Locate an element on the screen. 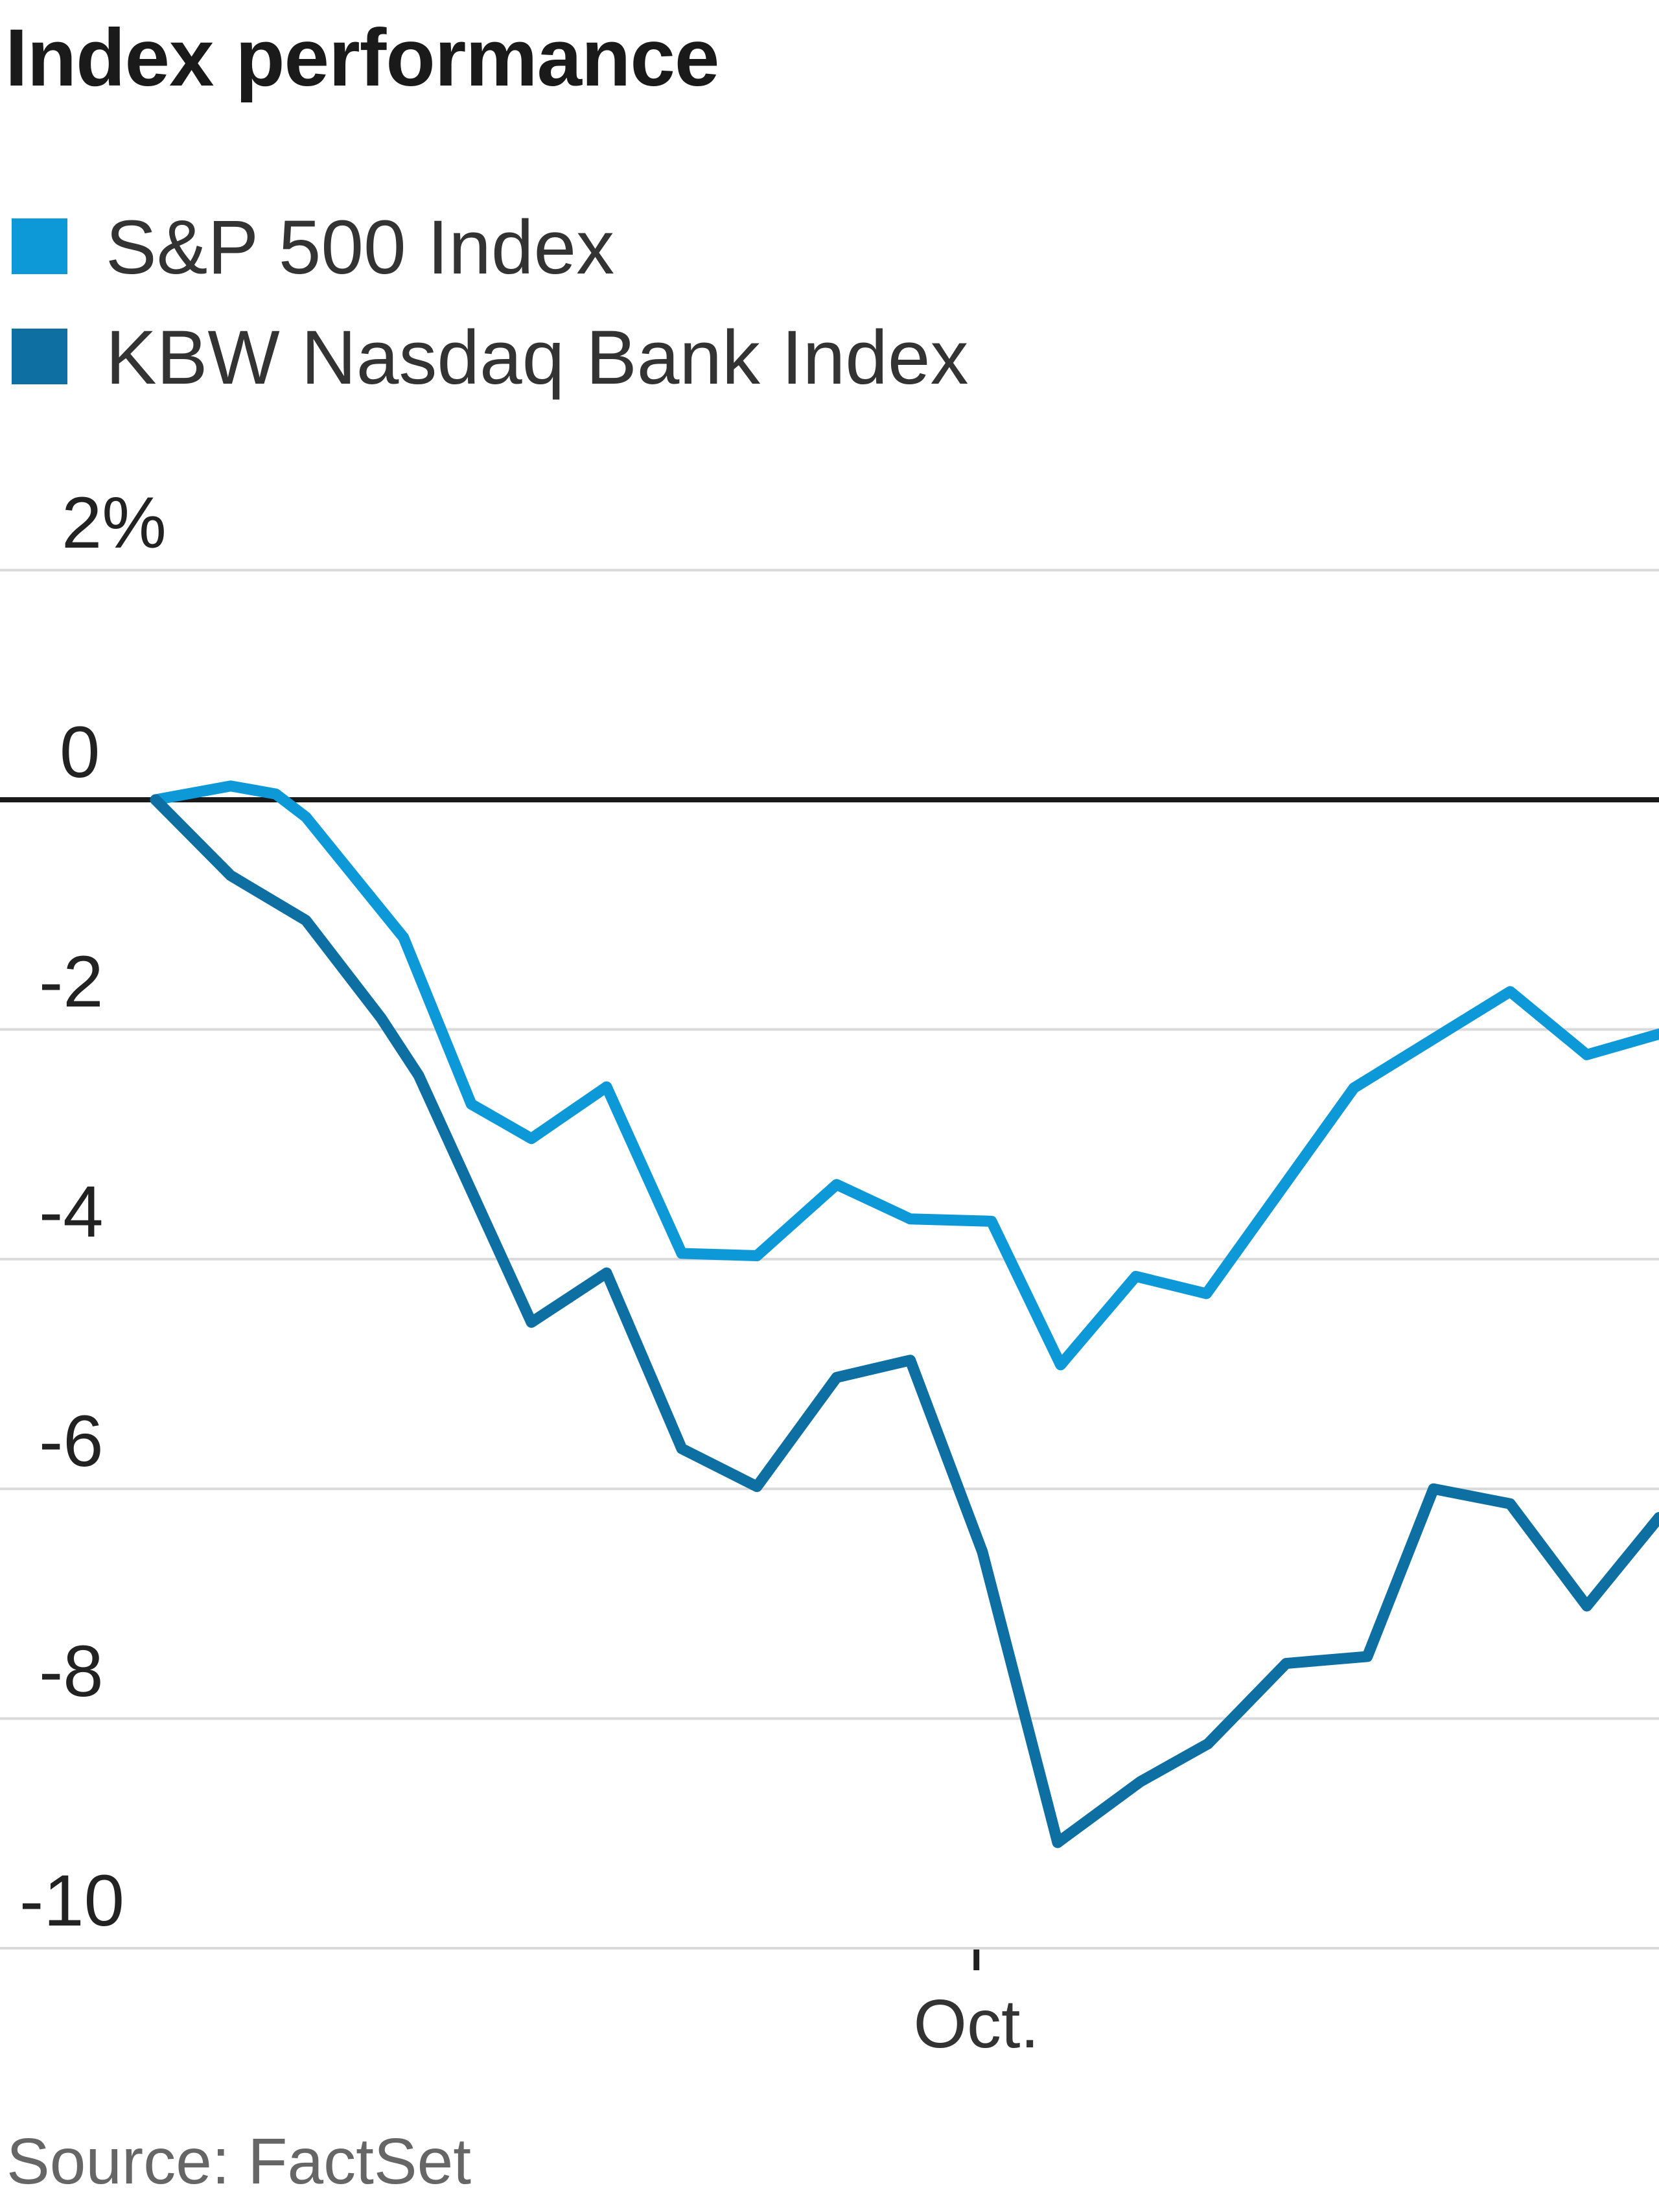 The width and height of the screenshot is (1659, 2212). y-axis-tick-label: -6 is located at coordinates (71, 1441).